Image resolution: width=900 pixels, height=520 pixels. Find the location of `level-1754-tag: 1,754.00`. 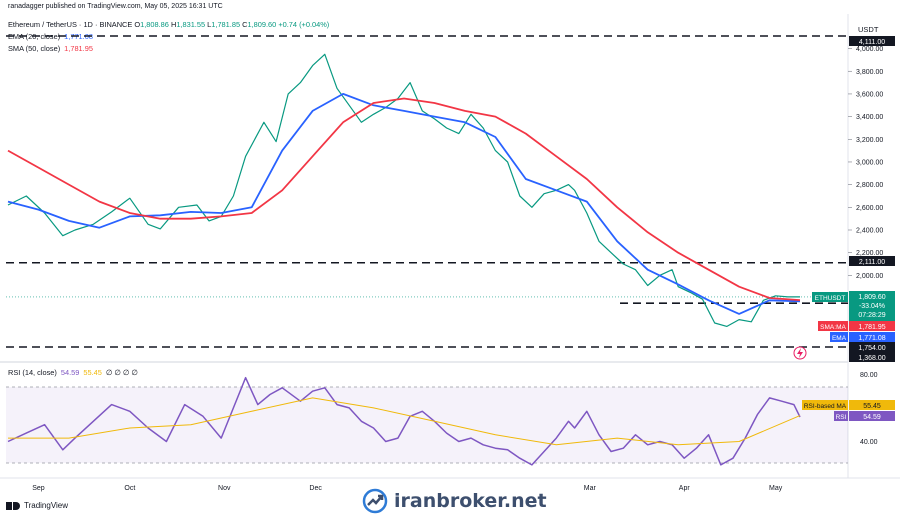

level-1754-tag: 1,754.00 is located at coordinates (872, 347).